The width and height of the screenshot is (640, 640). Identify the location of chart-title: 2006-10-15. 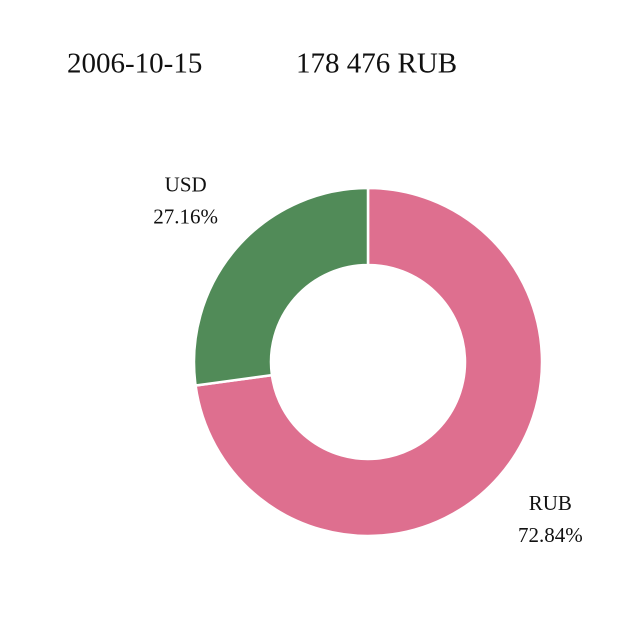
(134, 64).